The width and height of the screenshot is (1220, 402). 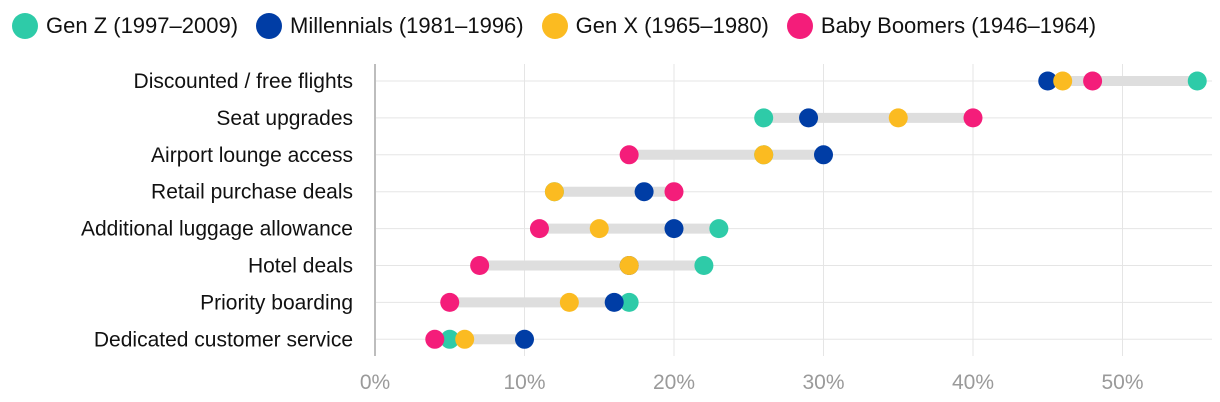 I want to click on x-tick-label: 30%, so click(x=823, y=382).